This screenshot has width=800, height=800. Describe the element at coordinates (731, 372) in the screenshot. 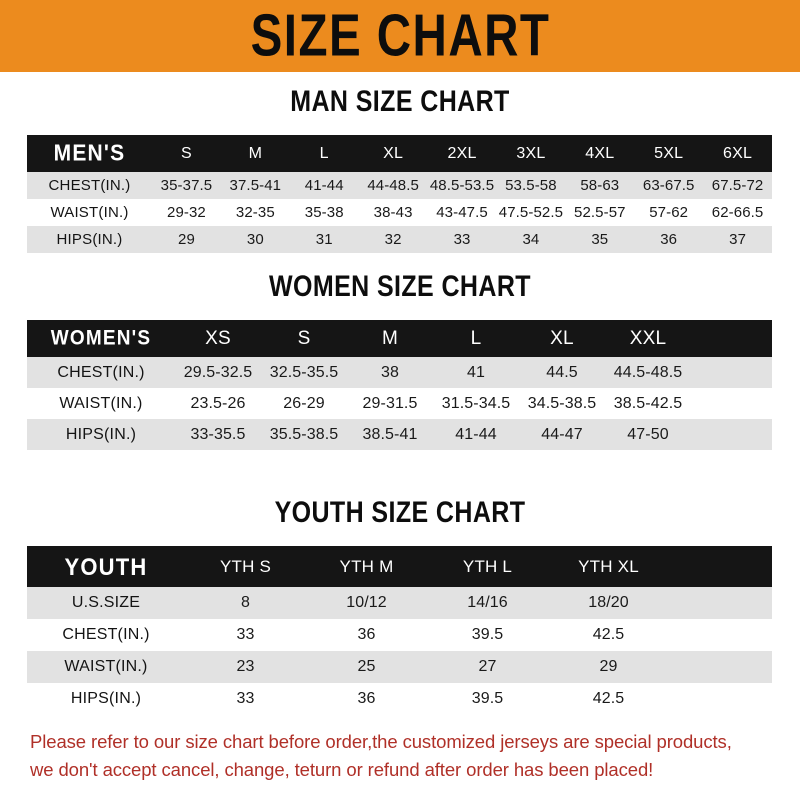

I see `women-chest-empty` at that location.